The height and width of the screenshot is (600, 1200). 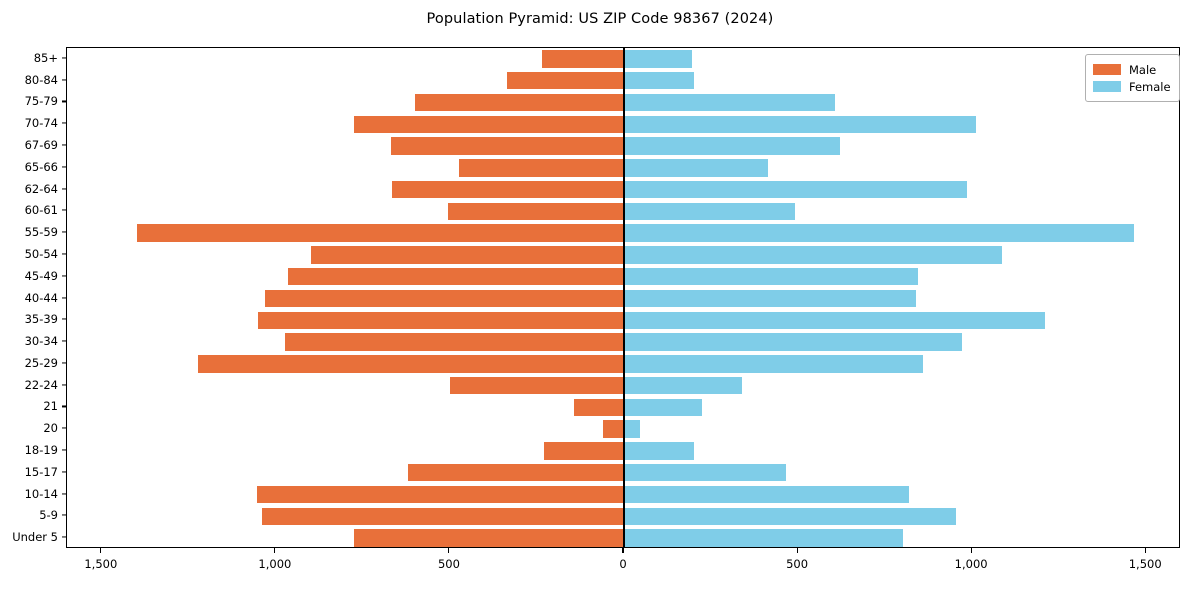 What do you see at coordinates (41, 101) in the screenshot?
I see `y-tick-label-75-79: 75-79` at bounding box center [41, 101].